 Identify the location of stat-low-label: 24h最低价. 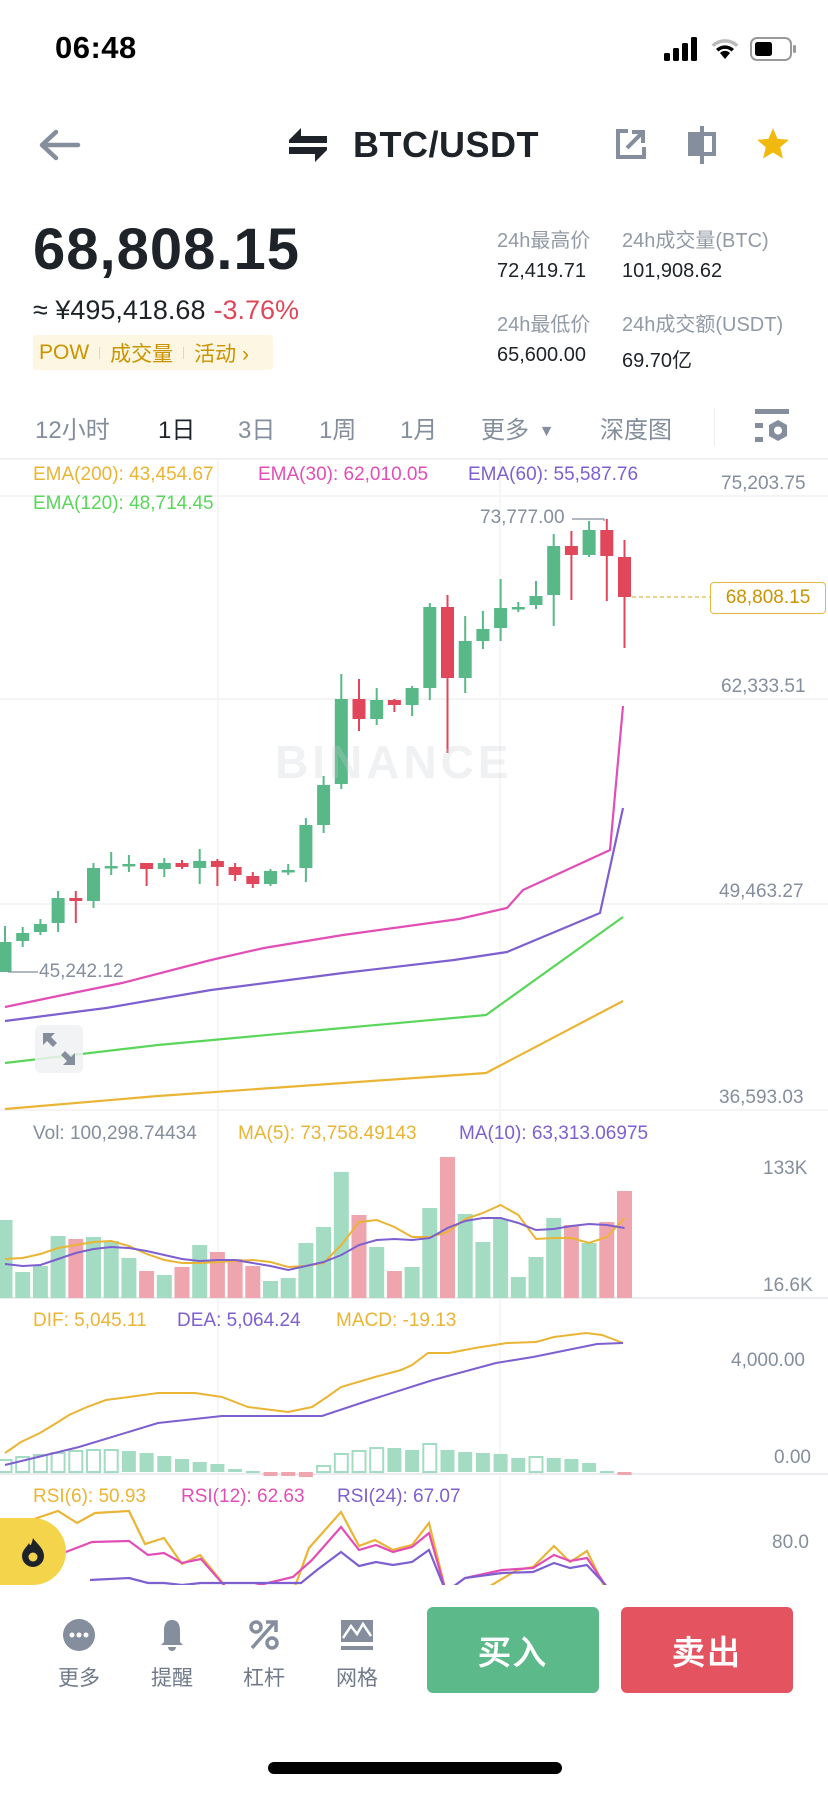
(544, 325).